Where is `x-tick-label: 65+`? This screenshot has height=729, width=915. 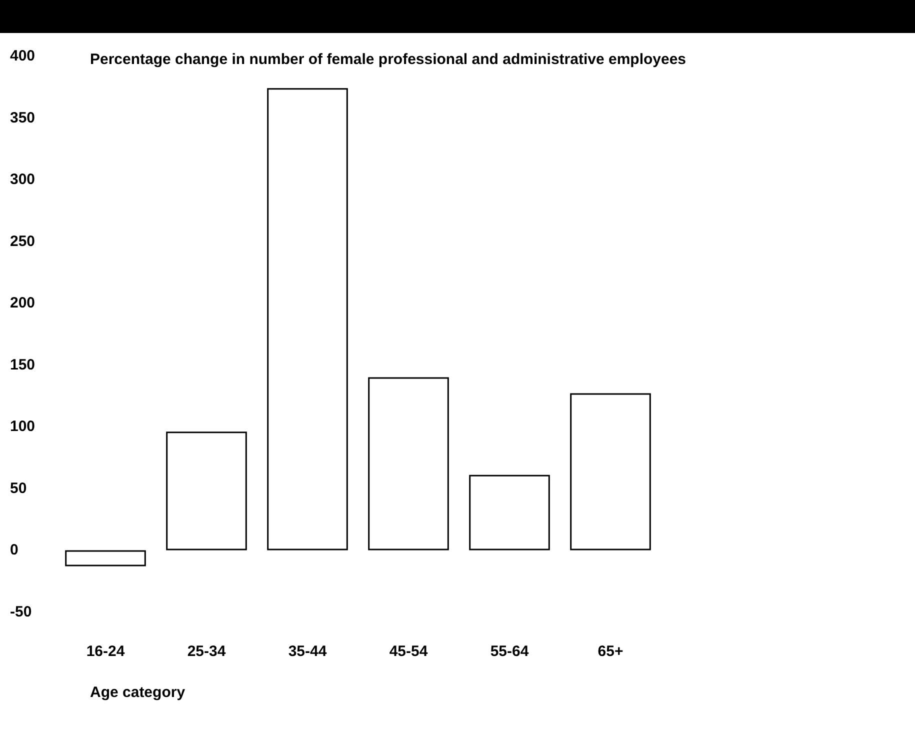
x-tick-label: 65+ is located at coordinates (611, 651).